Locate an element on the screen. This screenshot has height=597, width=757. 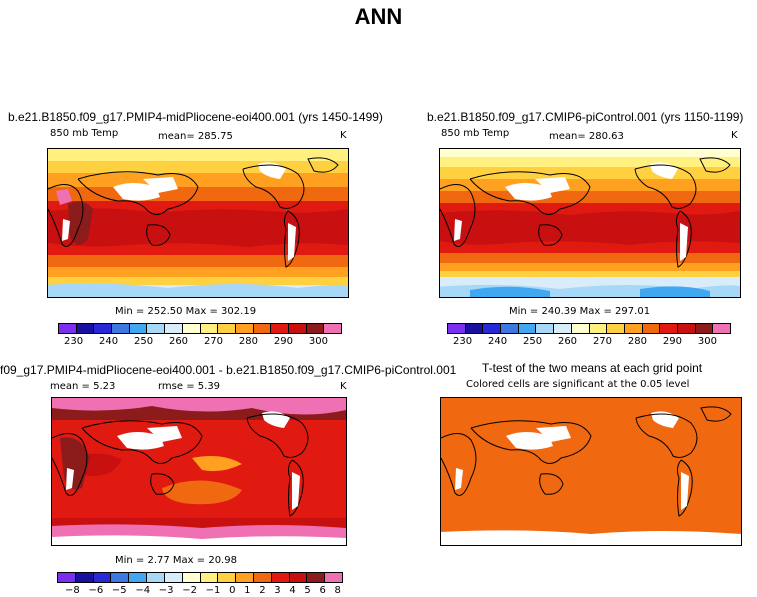
colorbar-tick-label: −5 is located at coordinates (119, 590).